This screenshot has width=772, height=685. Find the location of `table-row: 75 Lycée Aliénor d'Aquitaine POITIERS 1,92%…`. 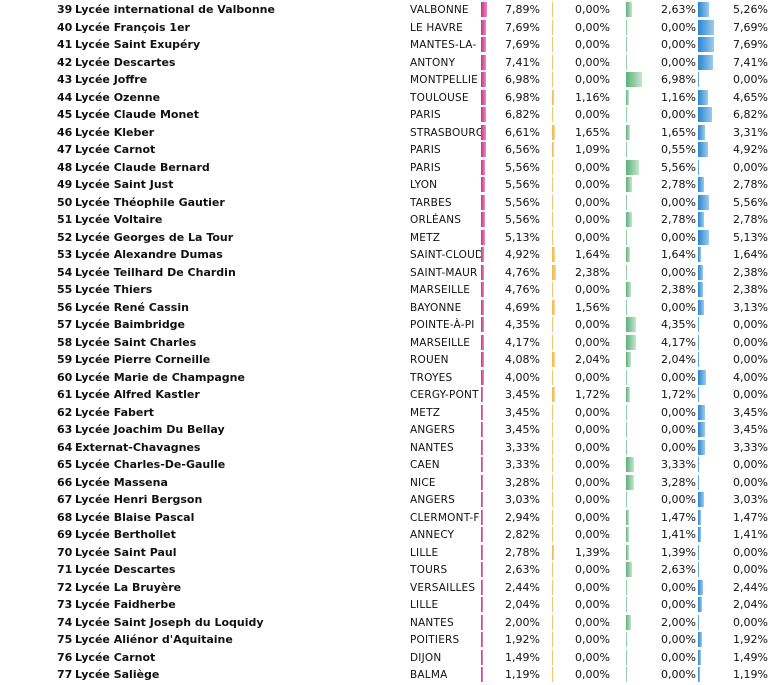

table-row: 75 Lycée Aliénor d'Aquitaine POITIERS 1,92%… is located at coordinates (386, 640).